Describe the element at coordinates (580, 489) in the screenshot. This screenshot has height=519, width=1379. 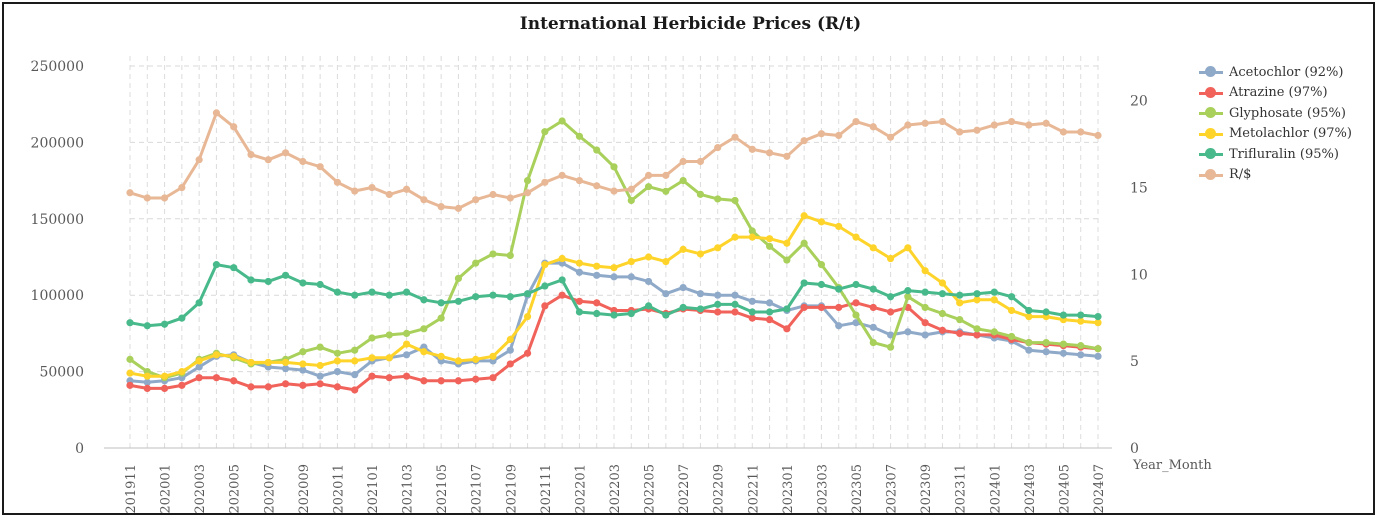
I see `x-tick-label: 202201` at that location.